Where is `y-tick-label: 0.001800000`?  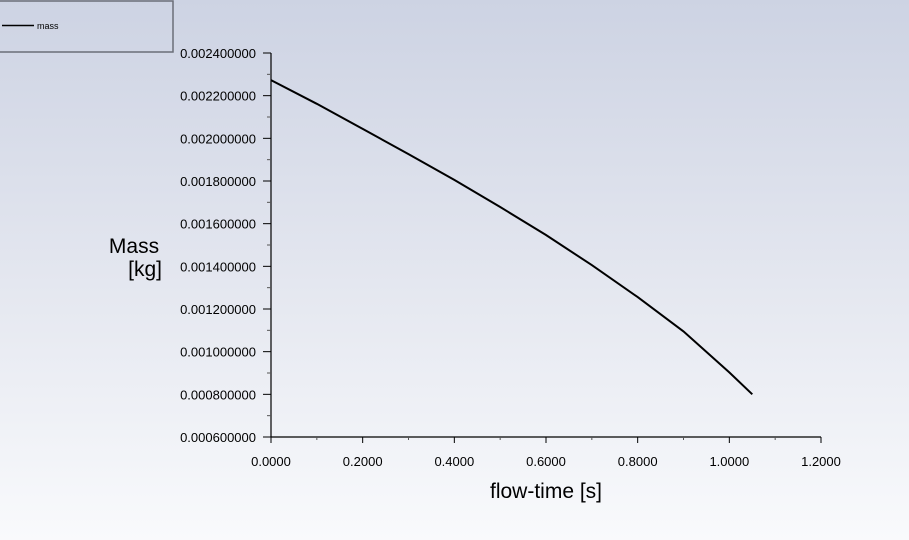
y-tick-label: 0.001800000 is located at coordinates (218, 181).